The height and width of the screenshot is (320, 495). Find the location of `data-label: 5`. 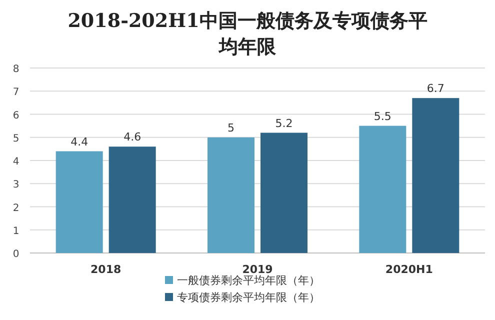

data-label: 5 is located at coordinates (231, 127).